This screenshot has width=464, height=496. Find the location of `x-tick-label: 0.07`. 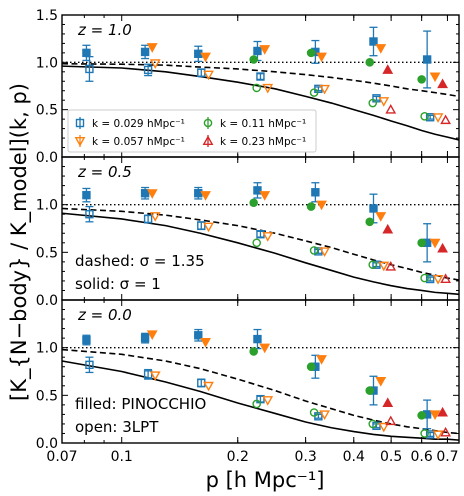

x-tick-label: 0.07 is located at coordinates (61, 457).